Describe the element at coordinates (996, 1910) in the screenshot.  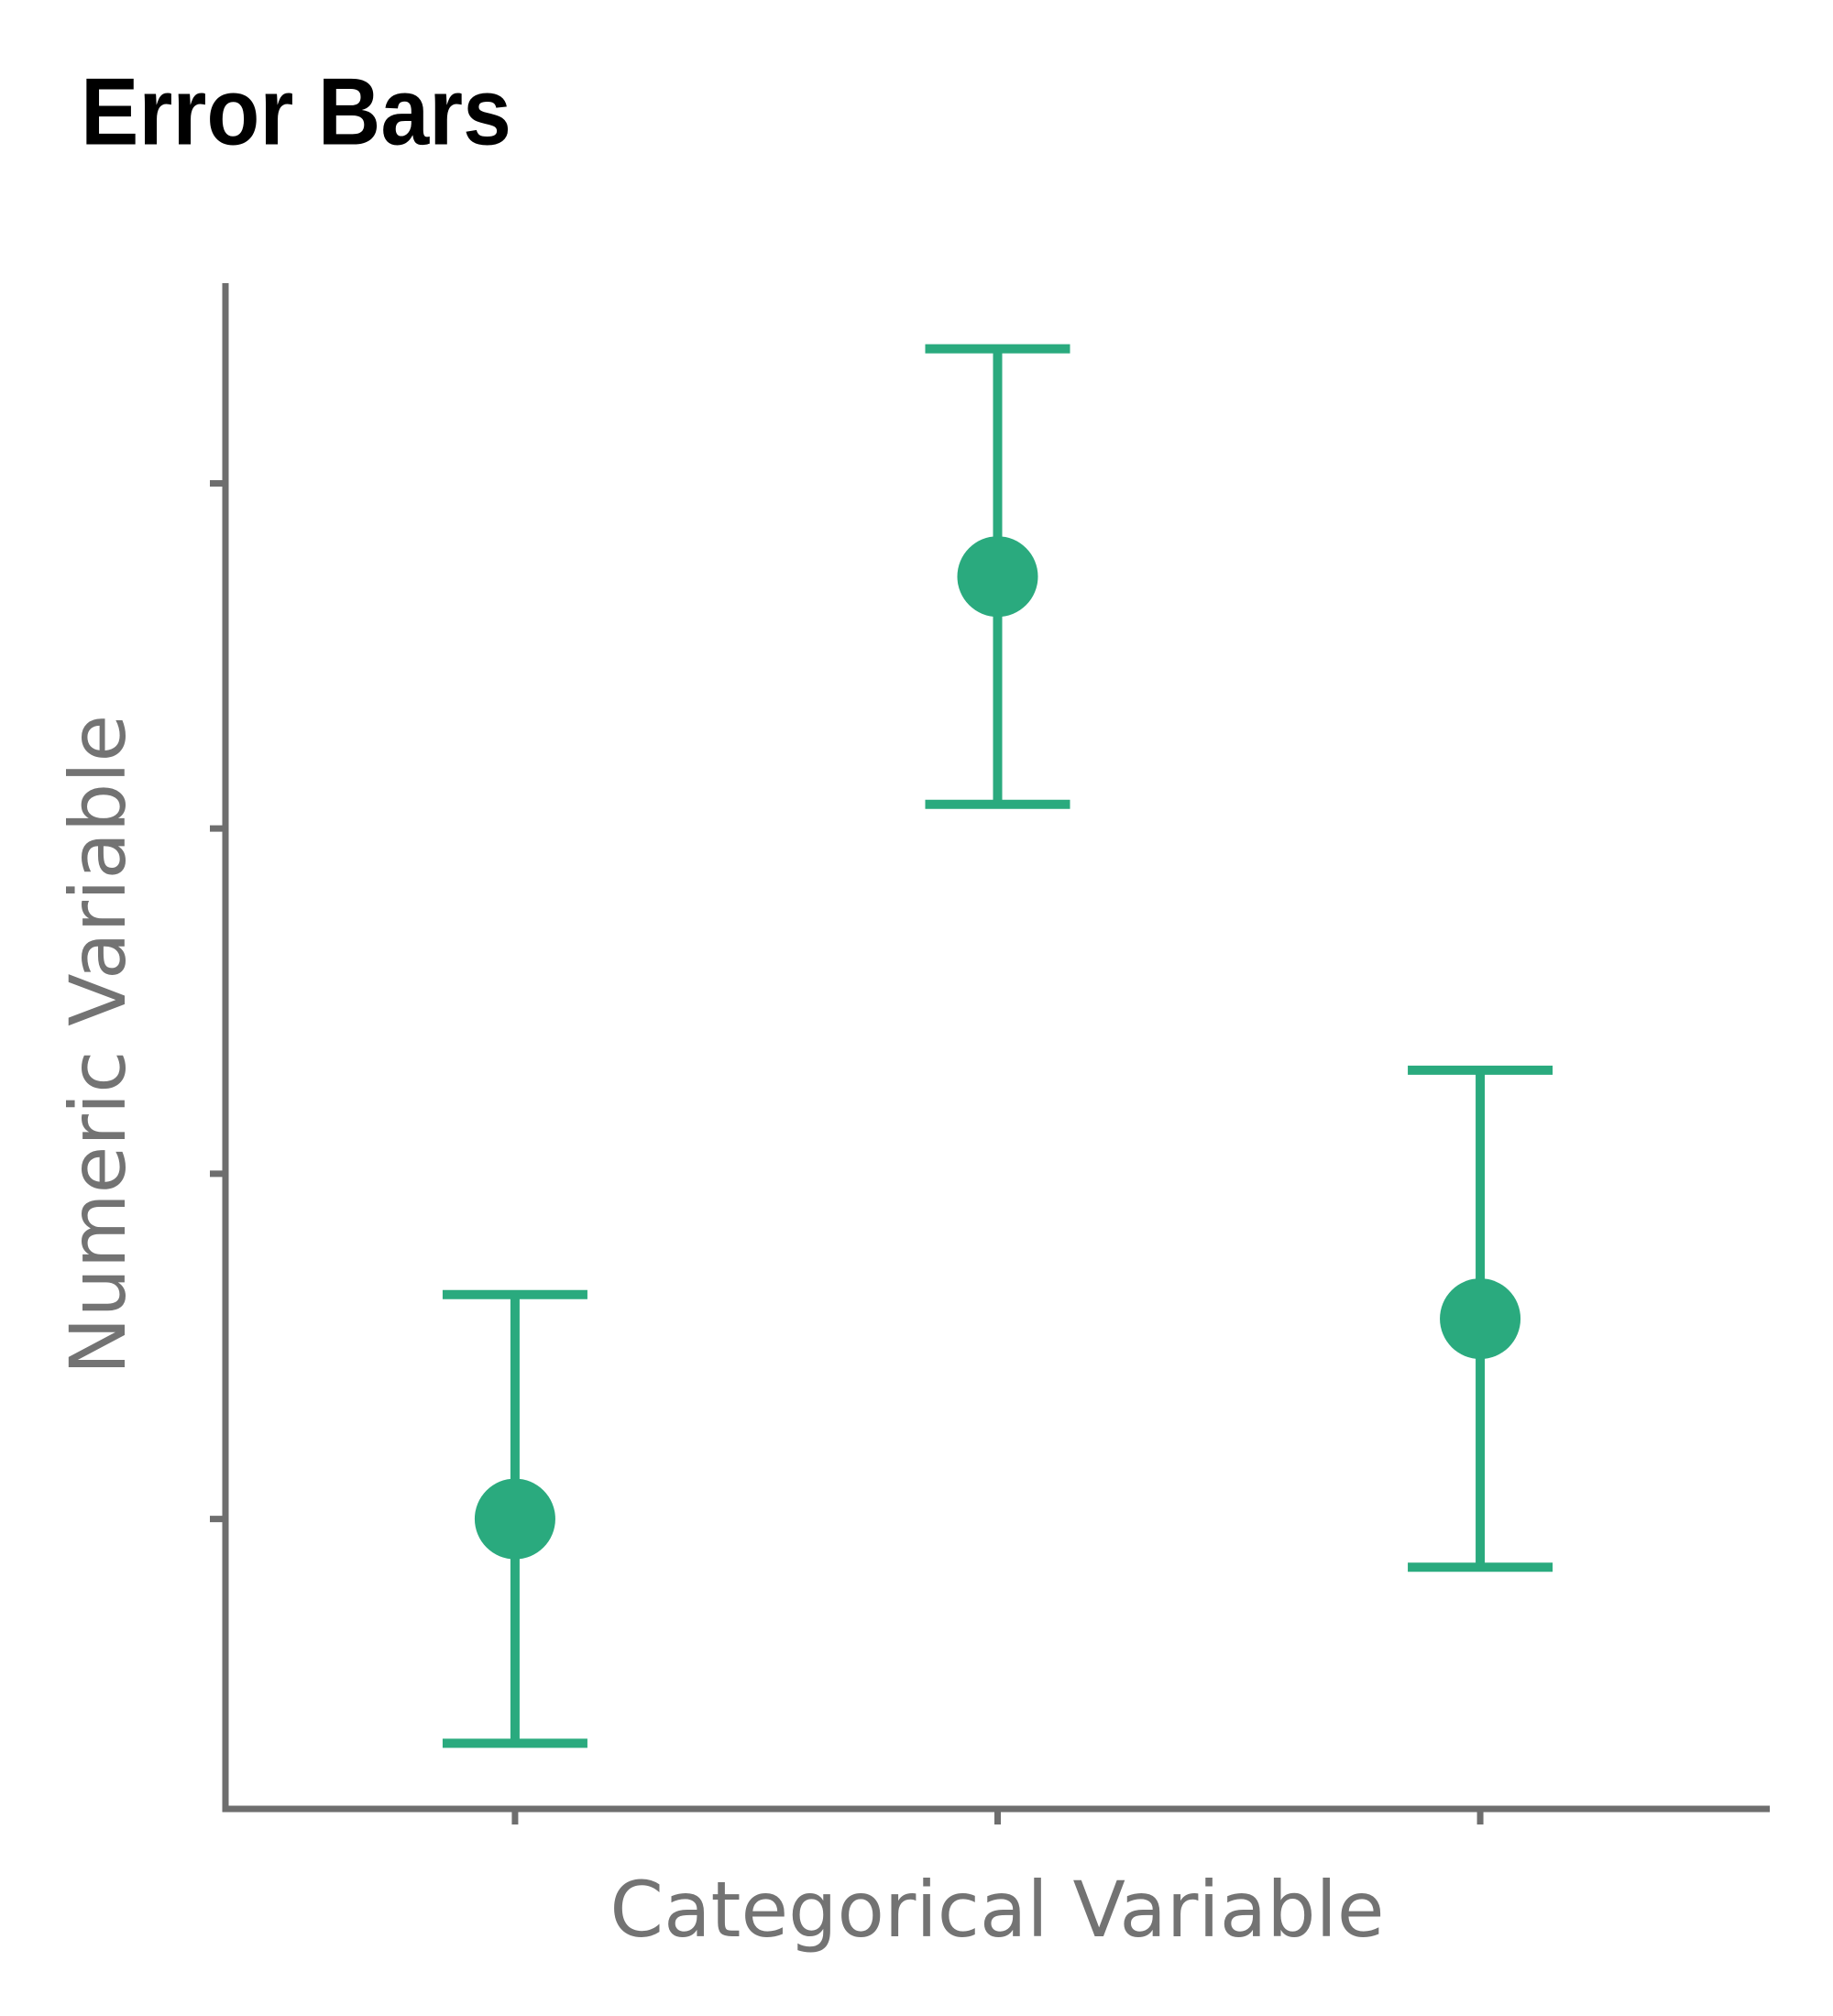
I see `x-axis-label: Categorical Variable` at that location.